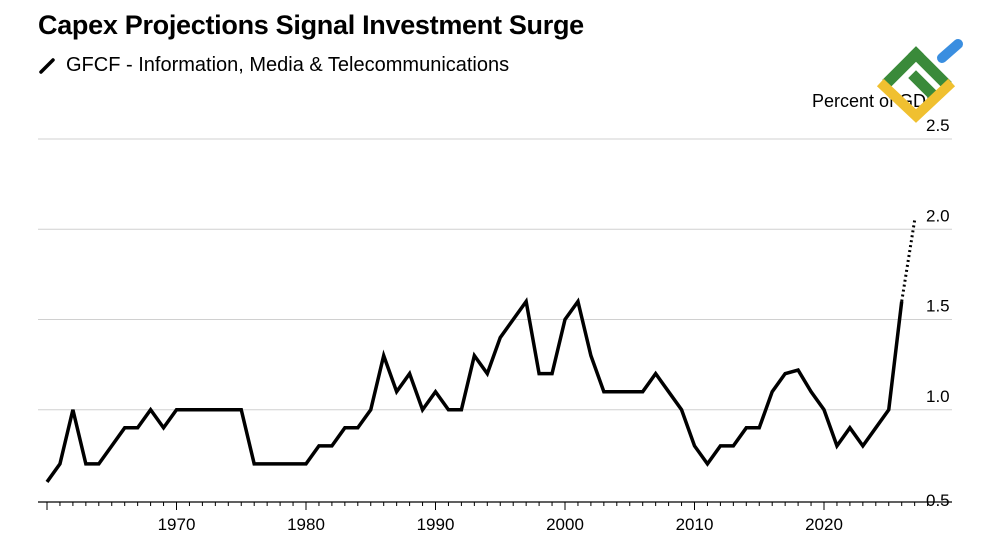  What do you see at coordinates (908, 260) in the screenshot?
I see `projection-series-line` at bounding box center [908, 260].